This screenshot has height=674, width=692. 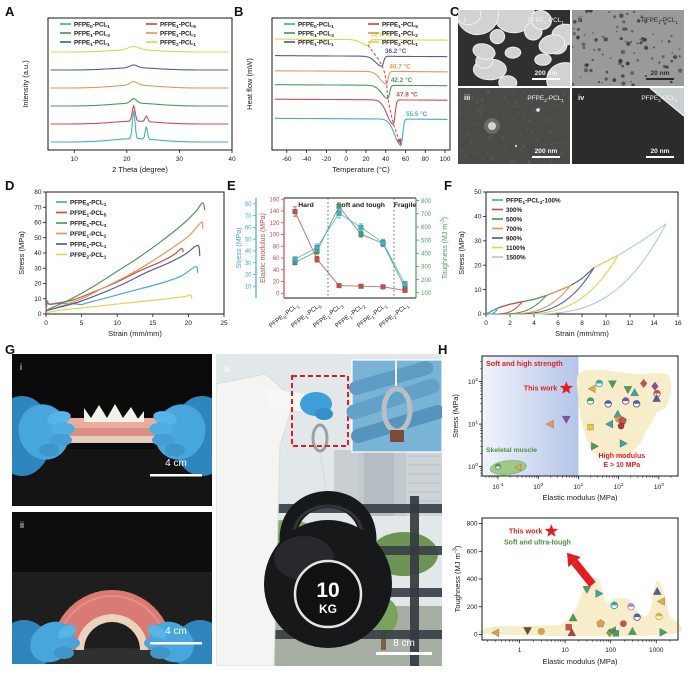 What do you see at coordinates (276, 247) in the screenshot?
I see `svg-text: 80` at bounding box center [276, 247].